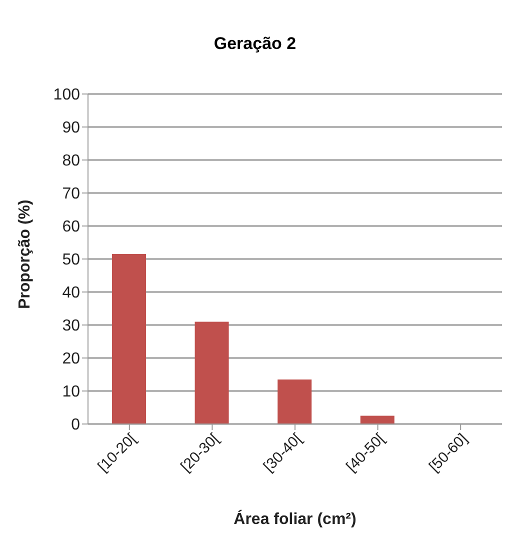  Describe the element at coordinates (71, 128) in the screenshot. I see `y-tick-label: 90` at that location.